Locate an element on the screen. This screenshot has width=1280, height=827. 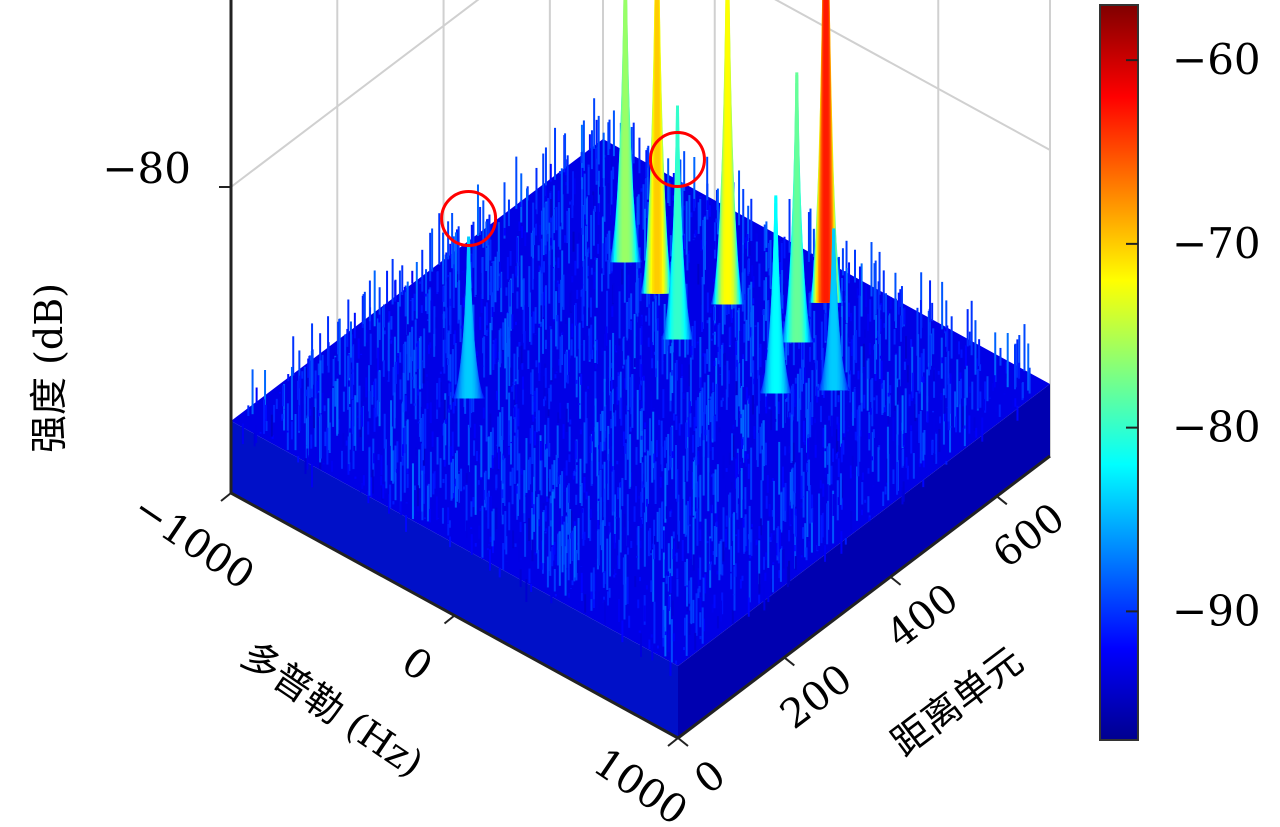
doppler-axis-label: 多普勒 (Hz) is located at coordinates (332, 709).